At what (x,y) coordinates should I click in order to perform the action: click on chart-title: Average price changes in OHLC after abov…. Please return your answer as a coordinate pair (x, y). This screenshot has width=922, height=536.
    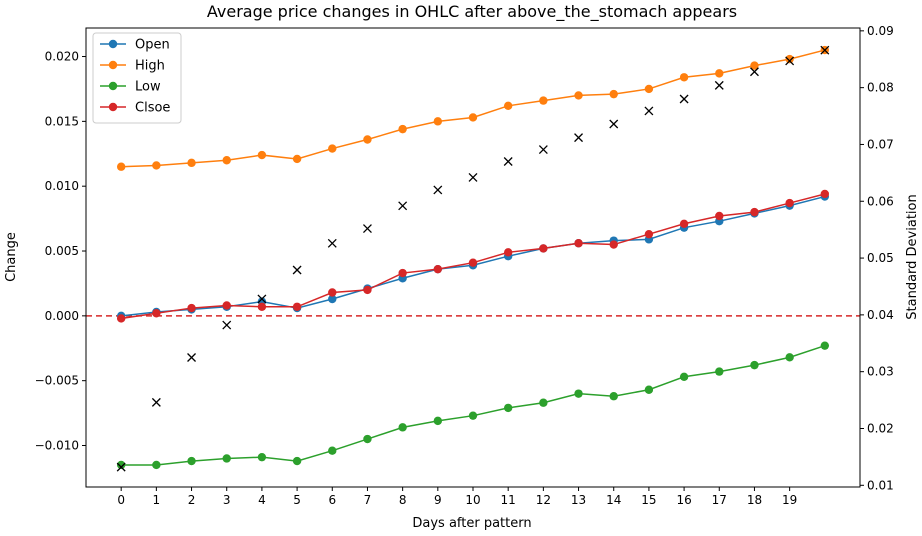
    Looking at the image, I should click on (472, 12).